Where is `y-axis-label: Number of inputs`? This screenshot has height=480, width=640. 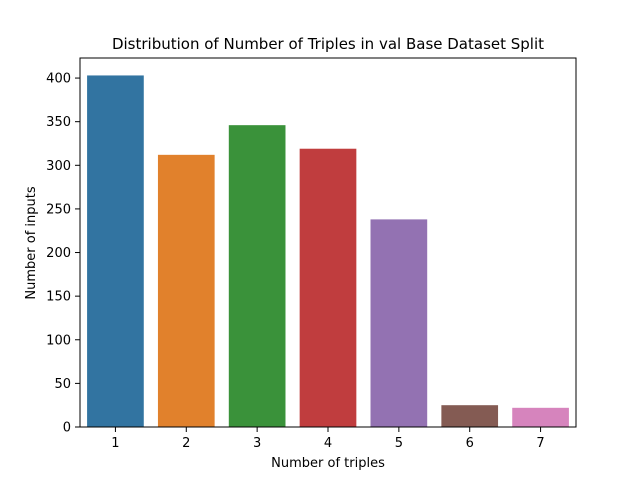
y-axis-label: Number of inputs is located at coordinates (31, 242).